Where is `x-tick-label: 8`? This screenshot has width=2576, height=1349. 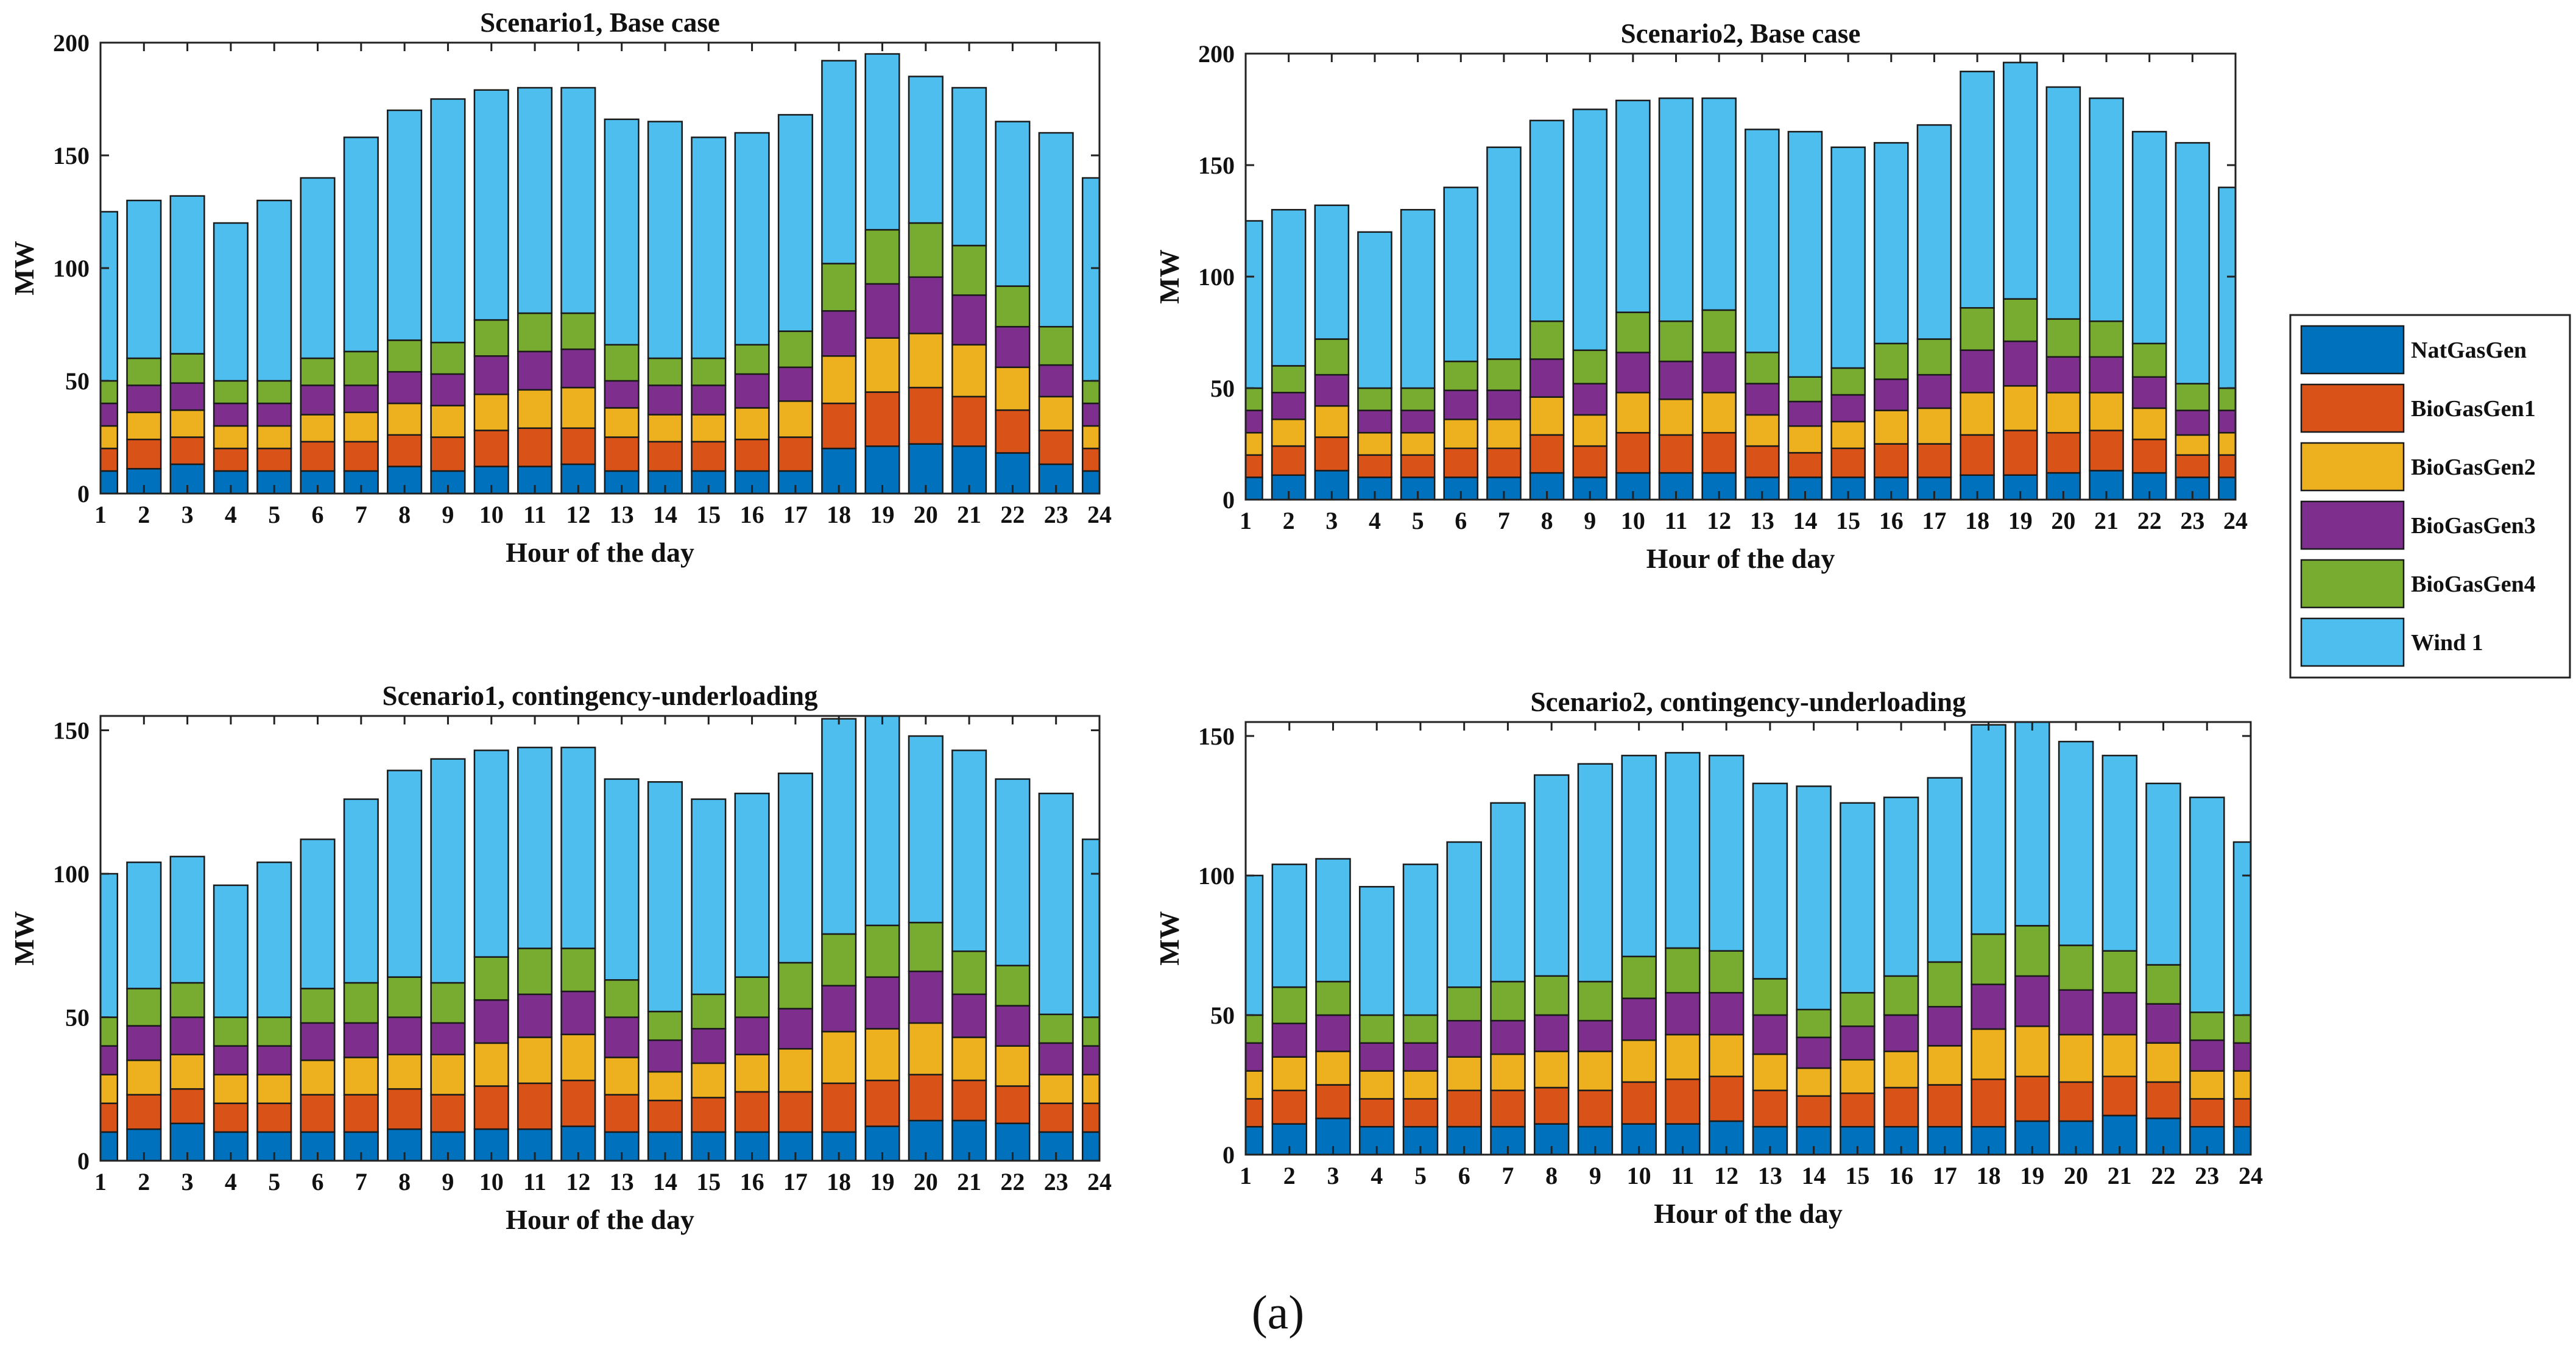 x-tick-label: 8 is located at coordinates (1551, 1175).